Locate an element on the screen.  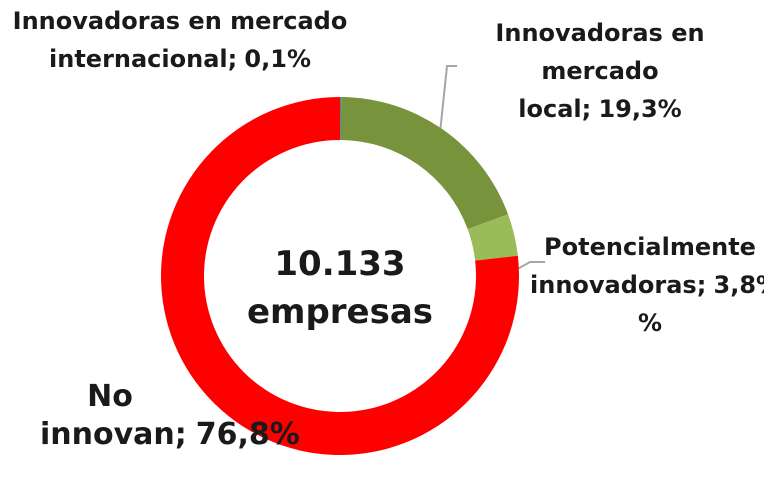
data-label: Innovadoras en mercado local; 19,3% is located at coordinates (600, 71).